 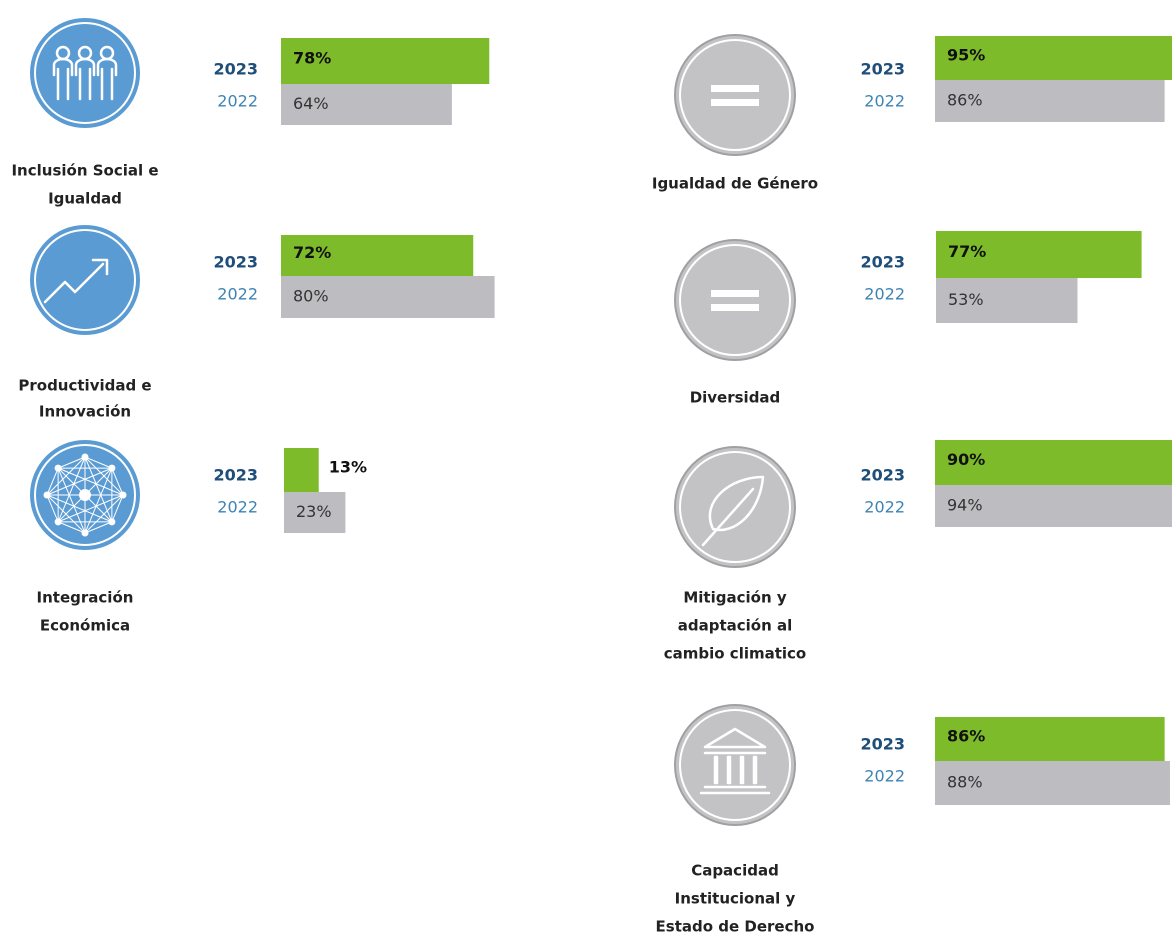 What do you see at coordinates (735, 626) in the screenshot?
I see `panel-title: adaptación al` at bounding box center [735, 626].